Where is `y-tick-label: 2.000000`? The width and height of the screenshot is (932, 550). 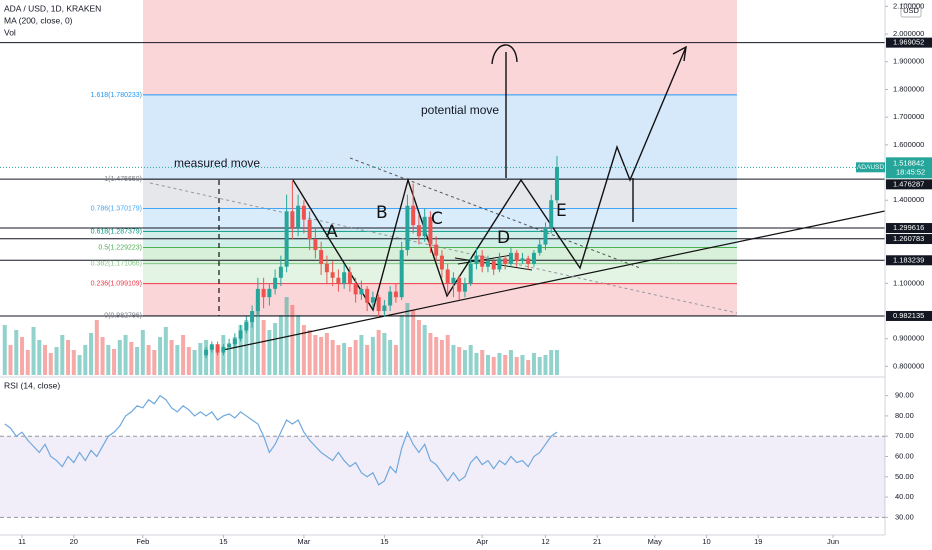 y-tick-label: 2.000000 is located at coordinates (908, 33).